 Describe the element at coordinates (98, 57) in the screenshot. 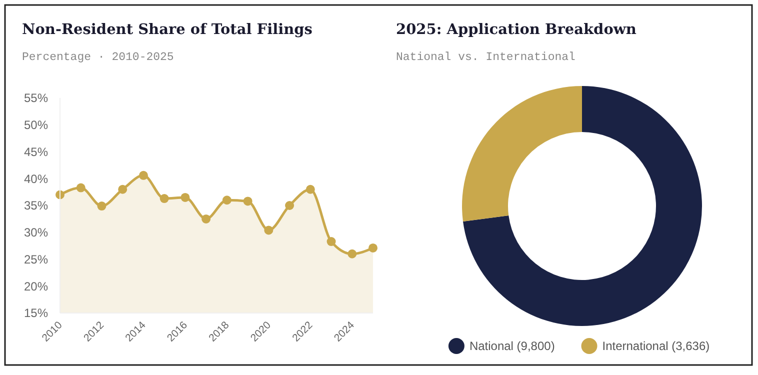

I see `chart-subtitle: Percentage · 2010-2025` at that location.